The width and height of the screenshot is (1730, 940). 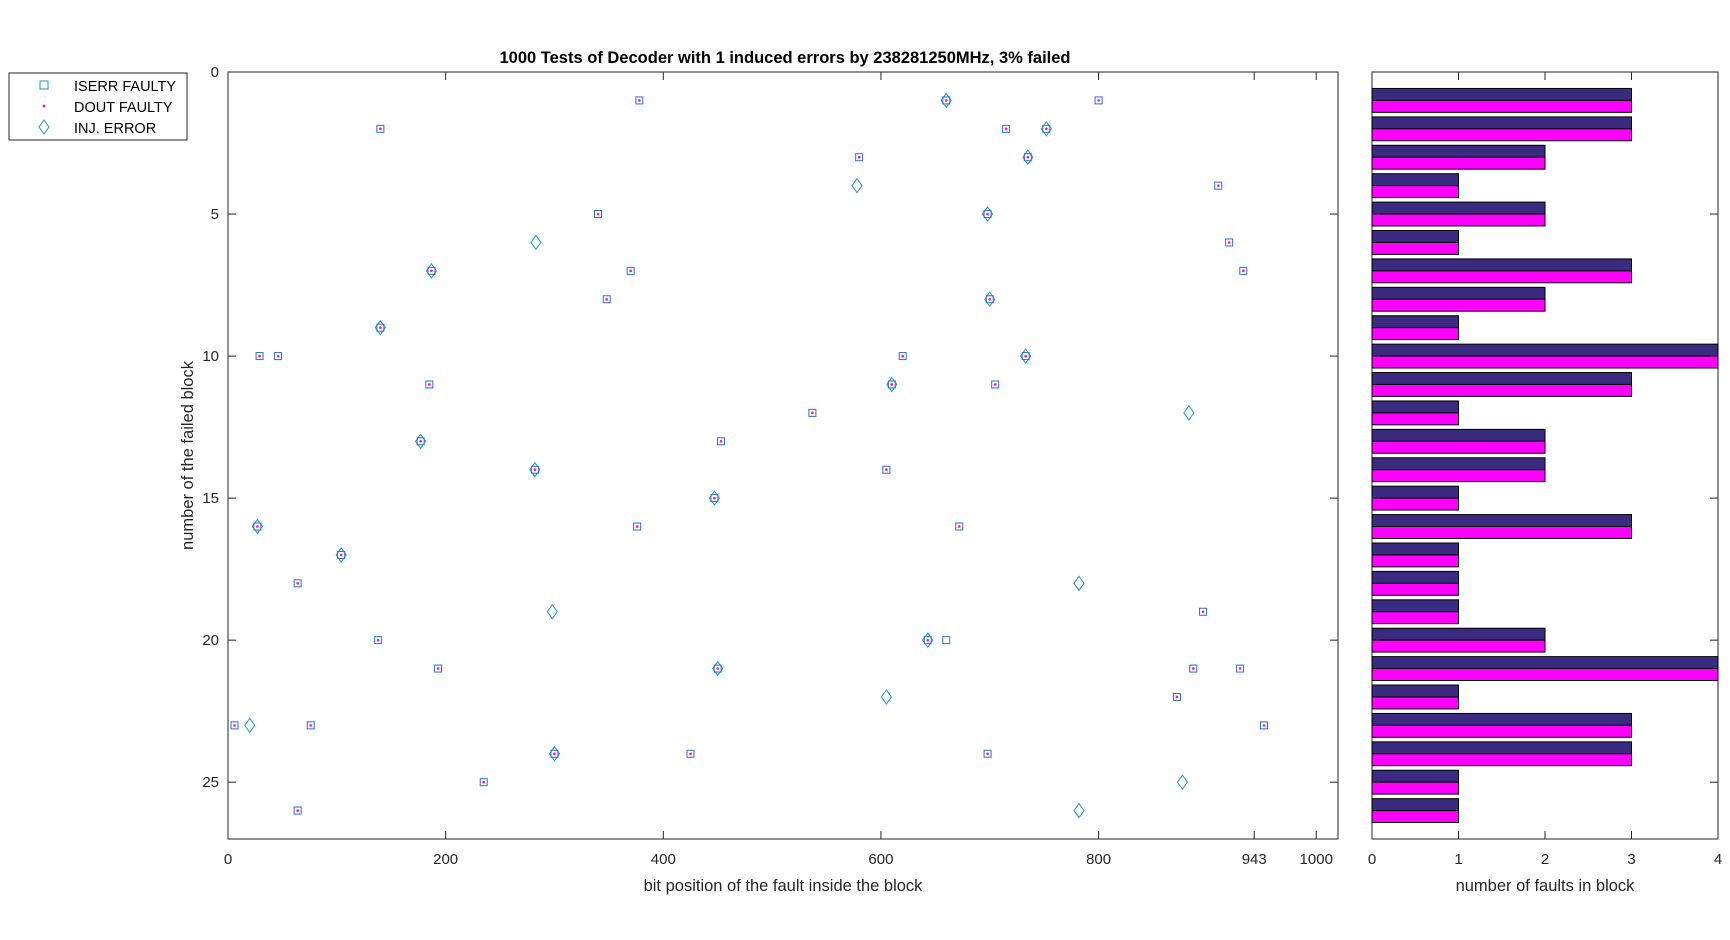 What do you see at coordinates (210, 356) in the screenshot?
I see `y-tick-label: 10` at bounding box center [210, 356].